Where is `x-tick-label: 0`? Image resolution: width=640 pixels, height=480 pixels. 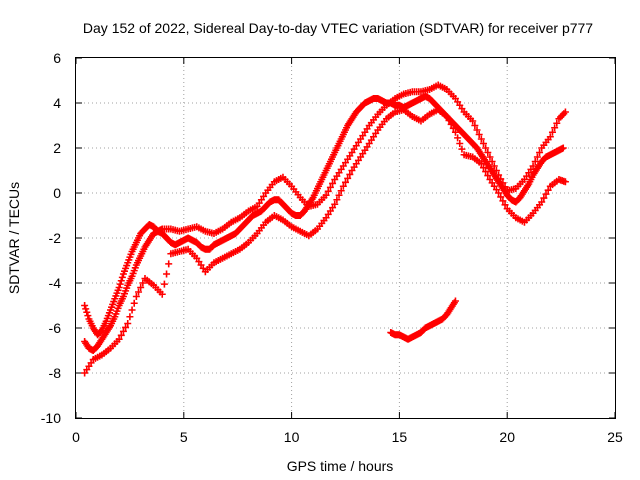
x-tick-label: 0 is located at coordinates (76, 437).